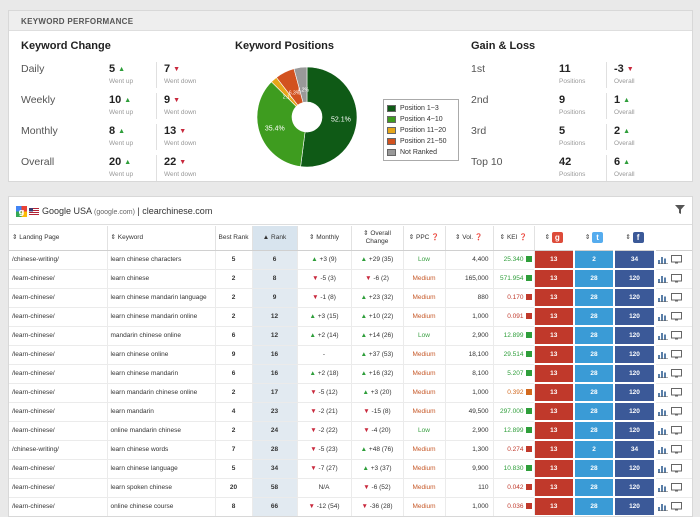 The image size is (700, 517). Describe the element at coordinates (295, 93) in the screenshot. I see `pie-slice-label: 6.3%` at that location.